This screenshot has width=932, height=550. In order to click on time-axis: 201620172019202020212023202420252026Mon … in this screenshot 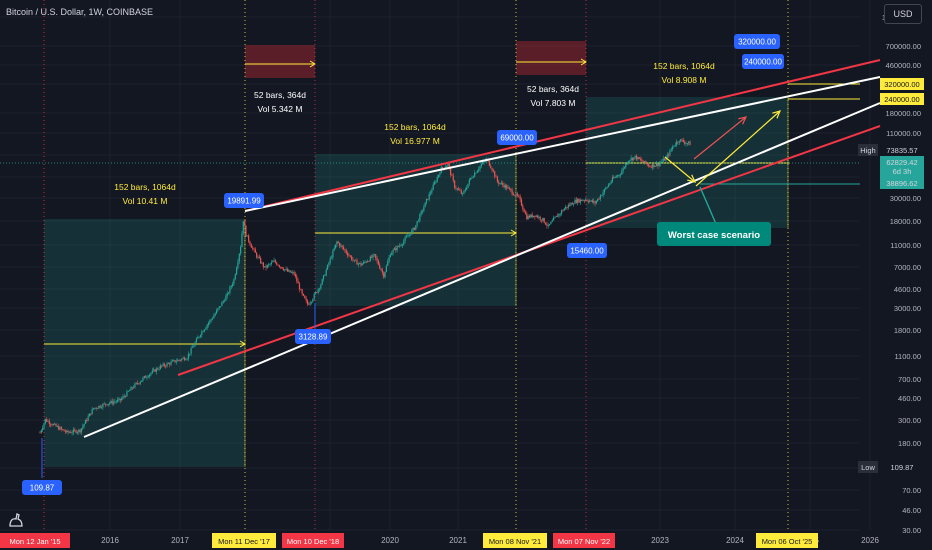, I will do `click(439, 540)`.